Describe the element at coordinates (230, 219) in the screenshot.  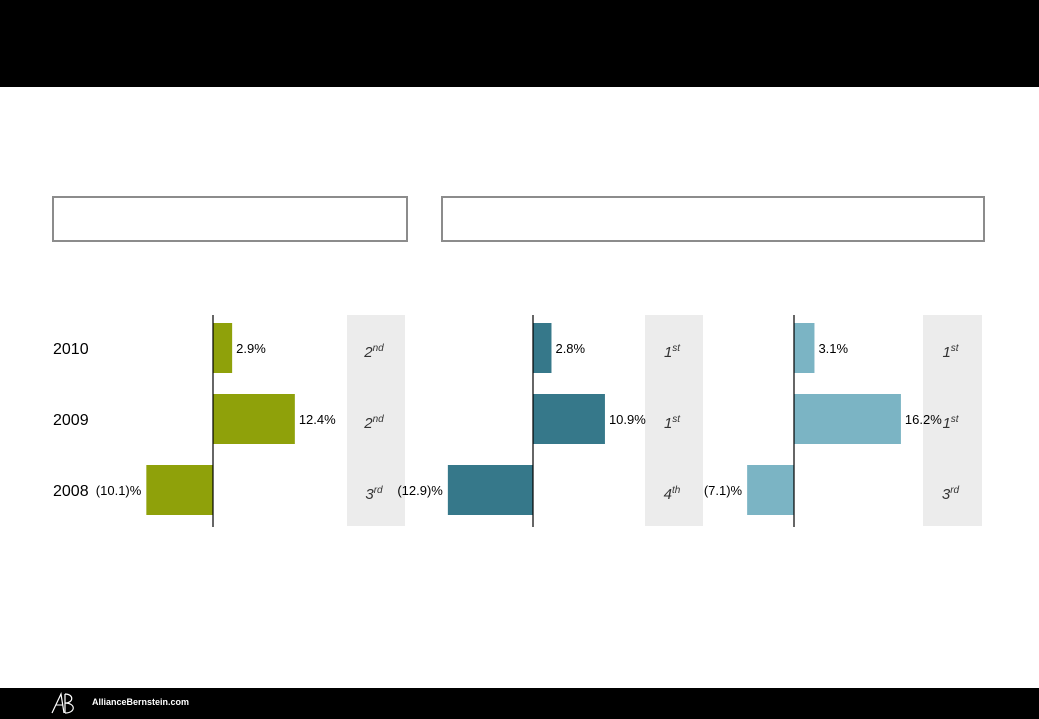
I see `header-box-left` at that location.